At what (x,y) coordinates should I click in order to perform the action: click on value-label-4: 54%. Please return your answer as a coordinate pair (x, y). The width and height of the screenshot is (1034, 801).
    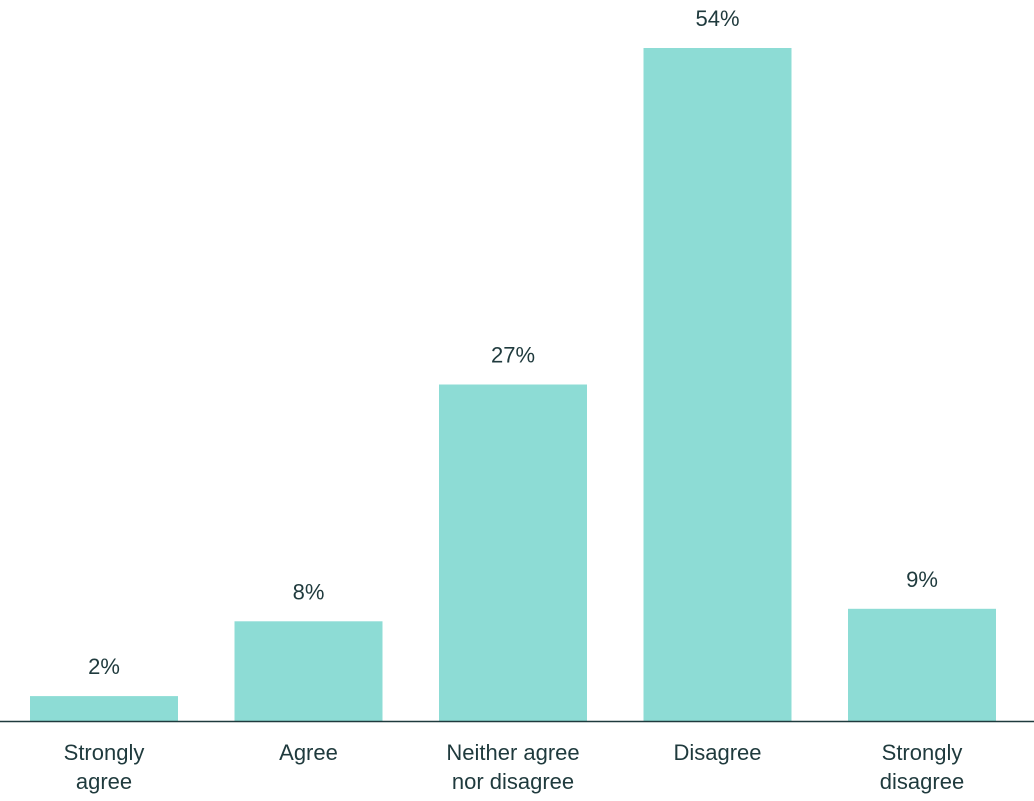
    Looking at the image, I should click on (717, 18).